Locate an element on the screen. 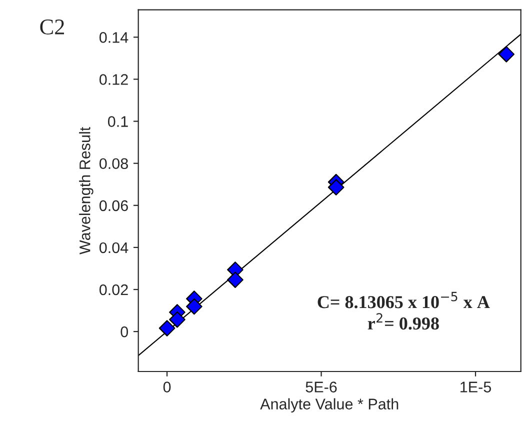  annotation: r$^{2}$= 0.998 is located at coordinates (403, 321).